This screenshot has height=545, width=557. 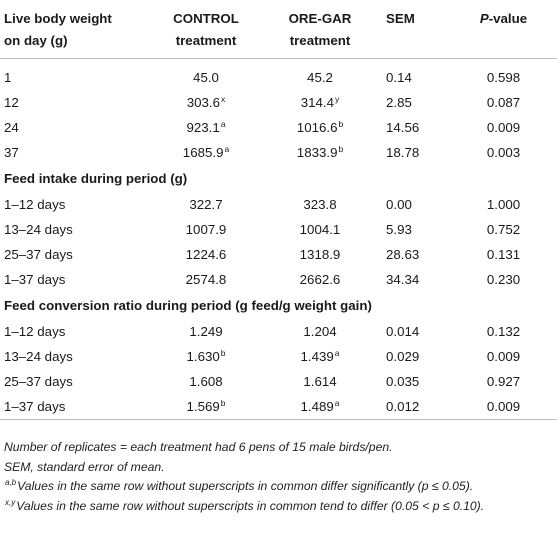 I want to click on ore-gar-value: 1.614, so click(x=320, y=381).